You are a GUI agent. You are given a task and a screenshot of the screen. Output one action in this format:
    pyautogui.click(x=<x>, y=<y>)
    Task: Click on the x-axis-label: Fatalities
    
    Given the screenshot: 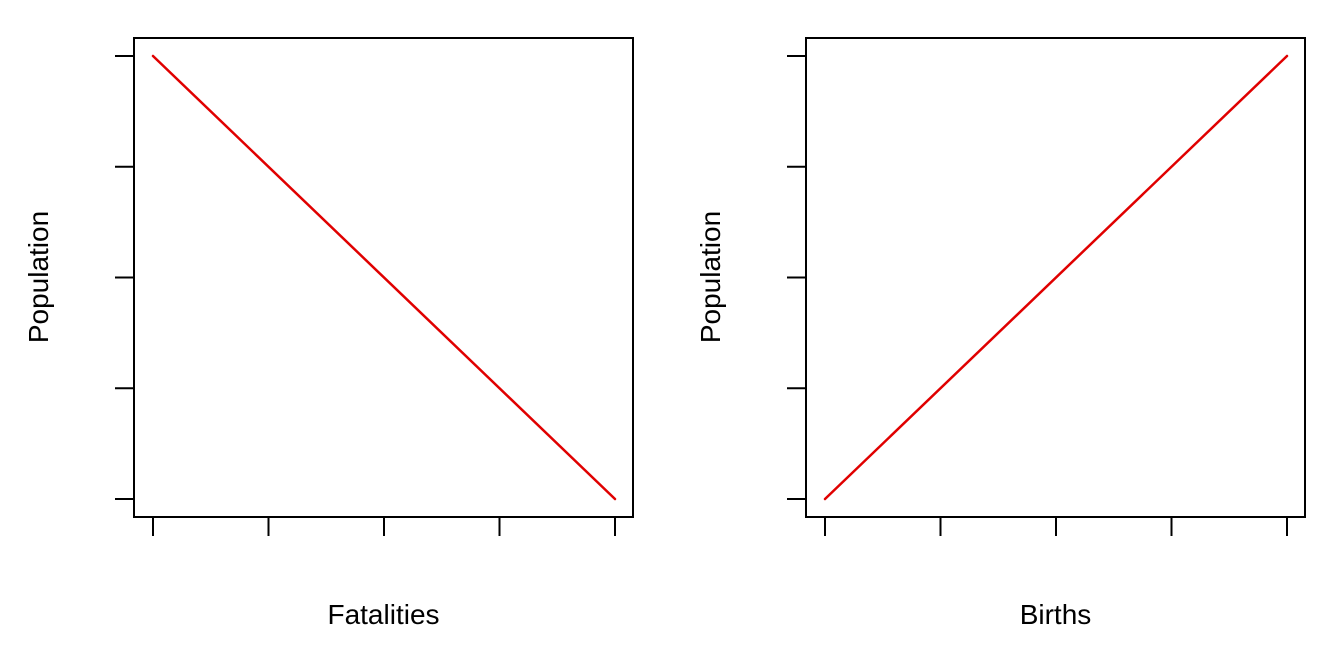 What is the action you would take?
    pyautogui.click(x=383, y=614)
    